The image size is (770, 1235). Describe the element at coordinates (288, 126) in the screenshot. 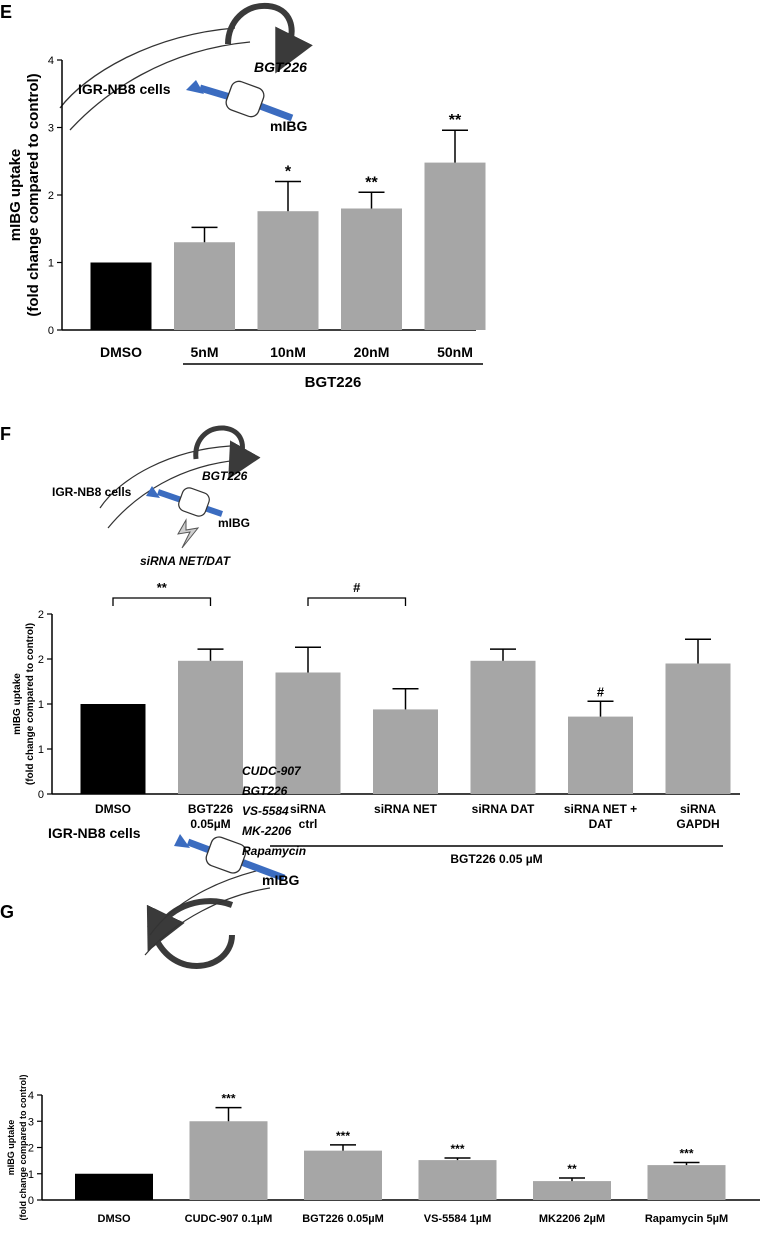

I see `tracer-label-e: mIBG` at that location.